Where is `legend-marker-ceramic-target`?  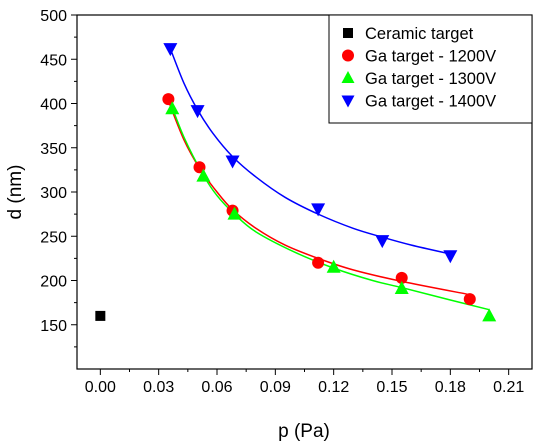
legend-marker-ceramic-target is located at coordinates (348, 33).